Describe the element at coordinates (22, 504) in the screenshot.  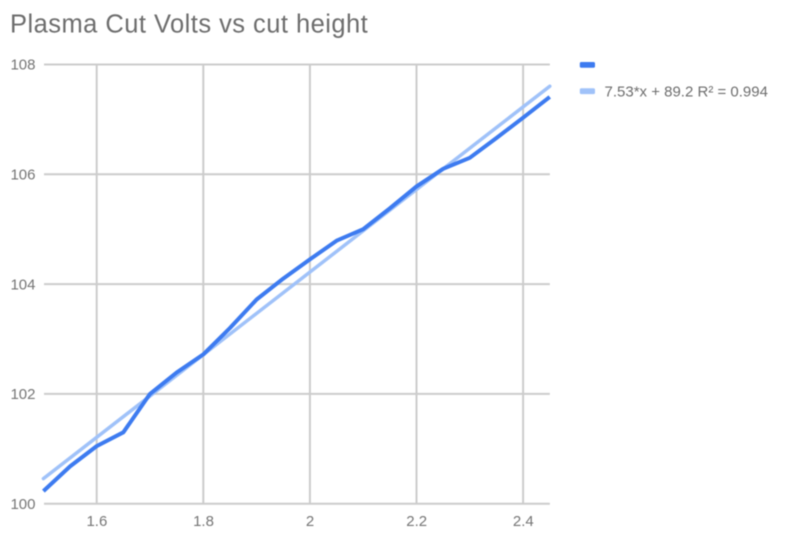
I see `svg-text: 100` at that location.